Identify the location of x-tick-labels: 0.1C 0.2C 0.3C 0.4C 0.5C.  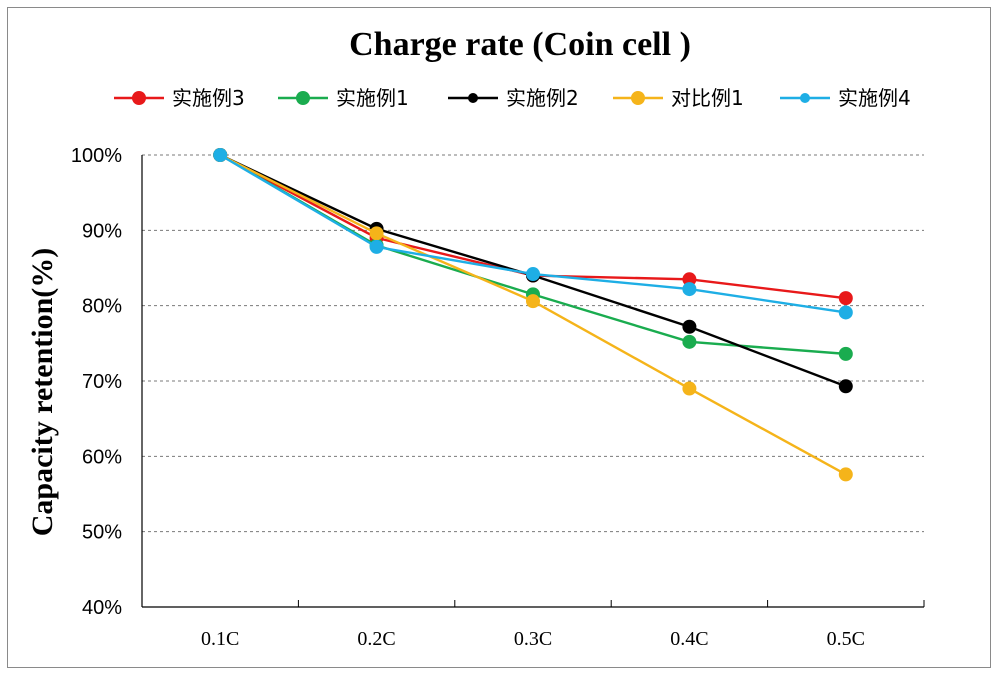
(533, 639).